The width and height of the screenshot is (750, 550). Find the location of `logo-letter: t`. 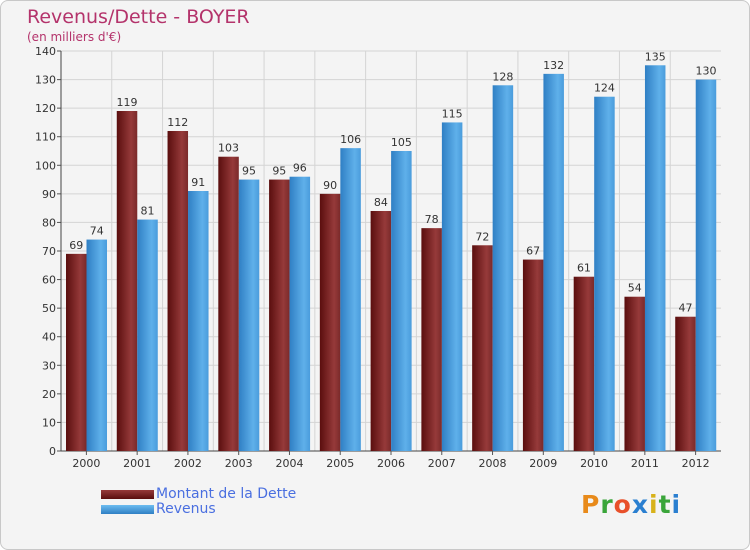

logo-letter: t is located at coordinates (665, 504).